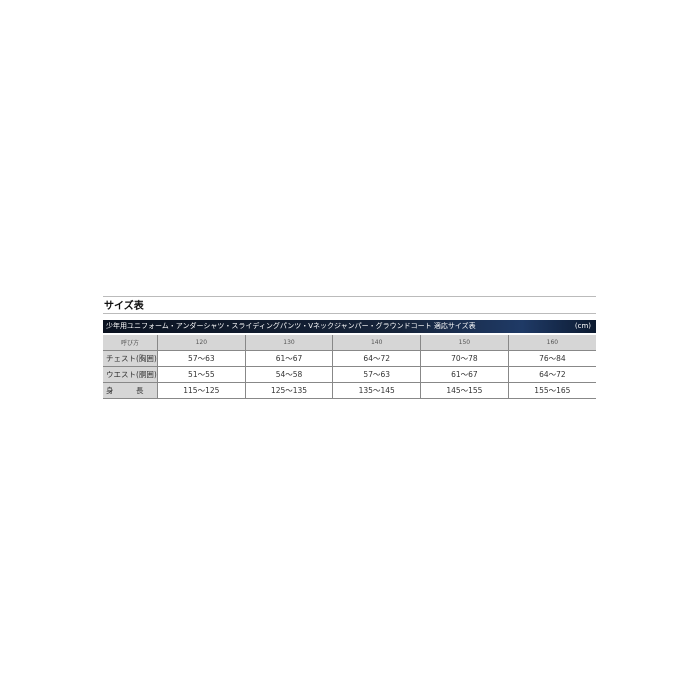 Image resolution: width=700 pixels, height=700 pixels. What do you see at coordinates (376, 343) in the screenshot?
I see `header-cell: 140` at bounding box center [376, 343].